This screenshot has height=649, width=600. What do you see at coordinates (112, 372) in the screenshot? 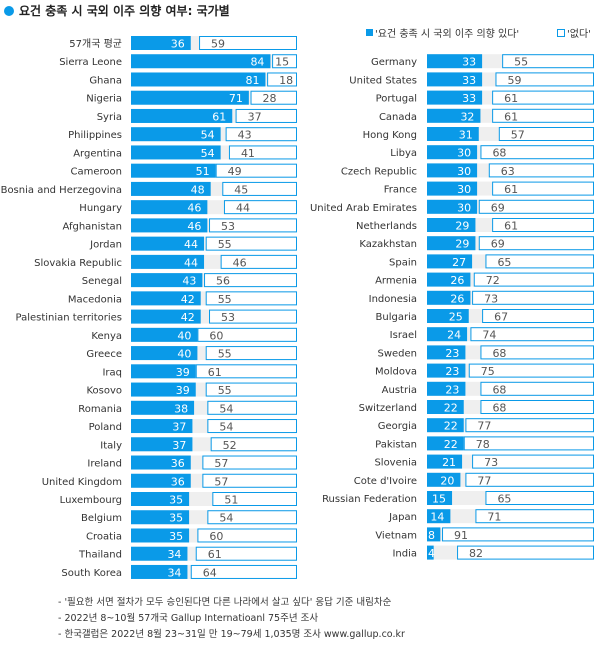
I see `country-label: Iraq` at bounding box center [112, 372].